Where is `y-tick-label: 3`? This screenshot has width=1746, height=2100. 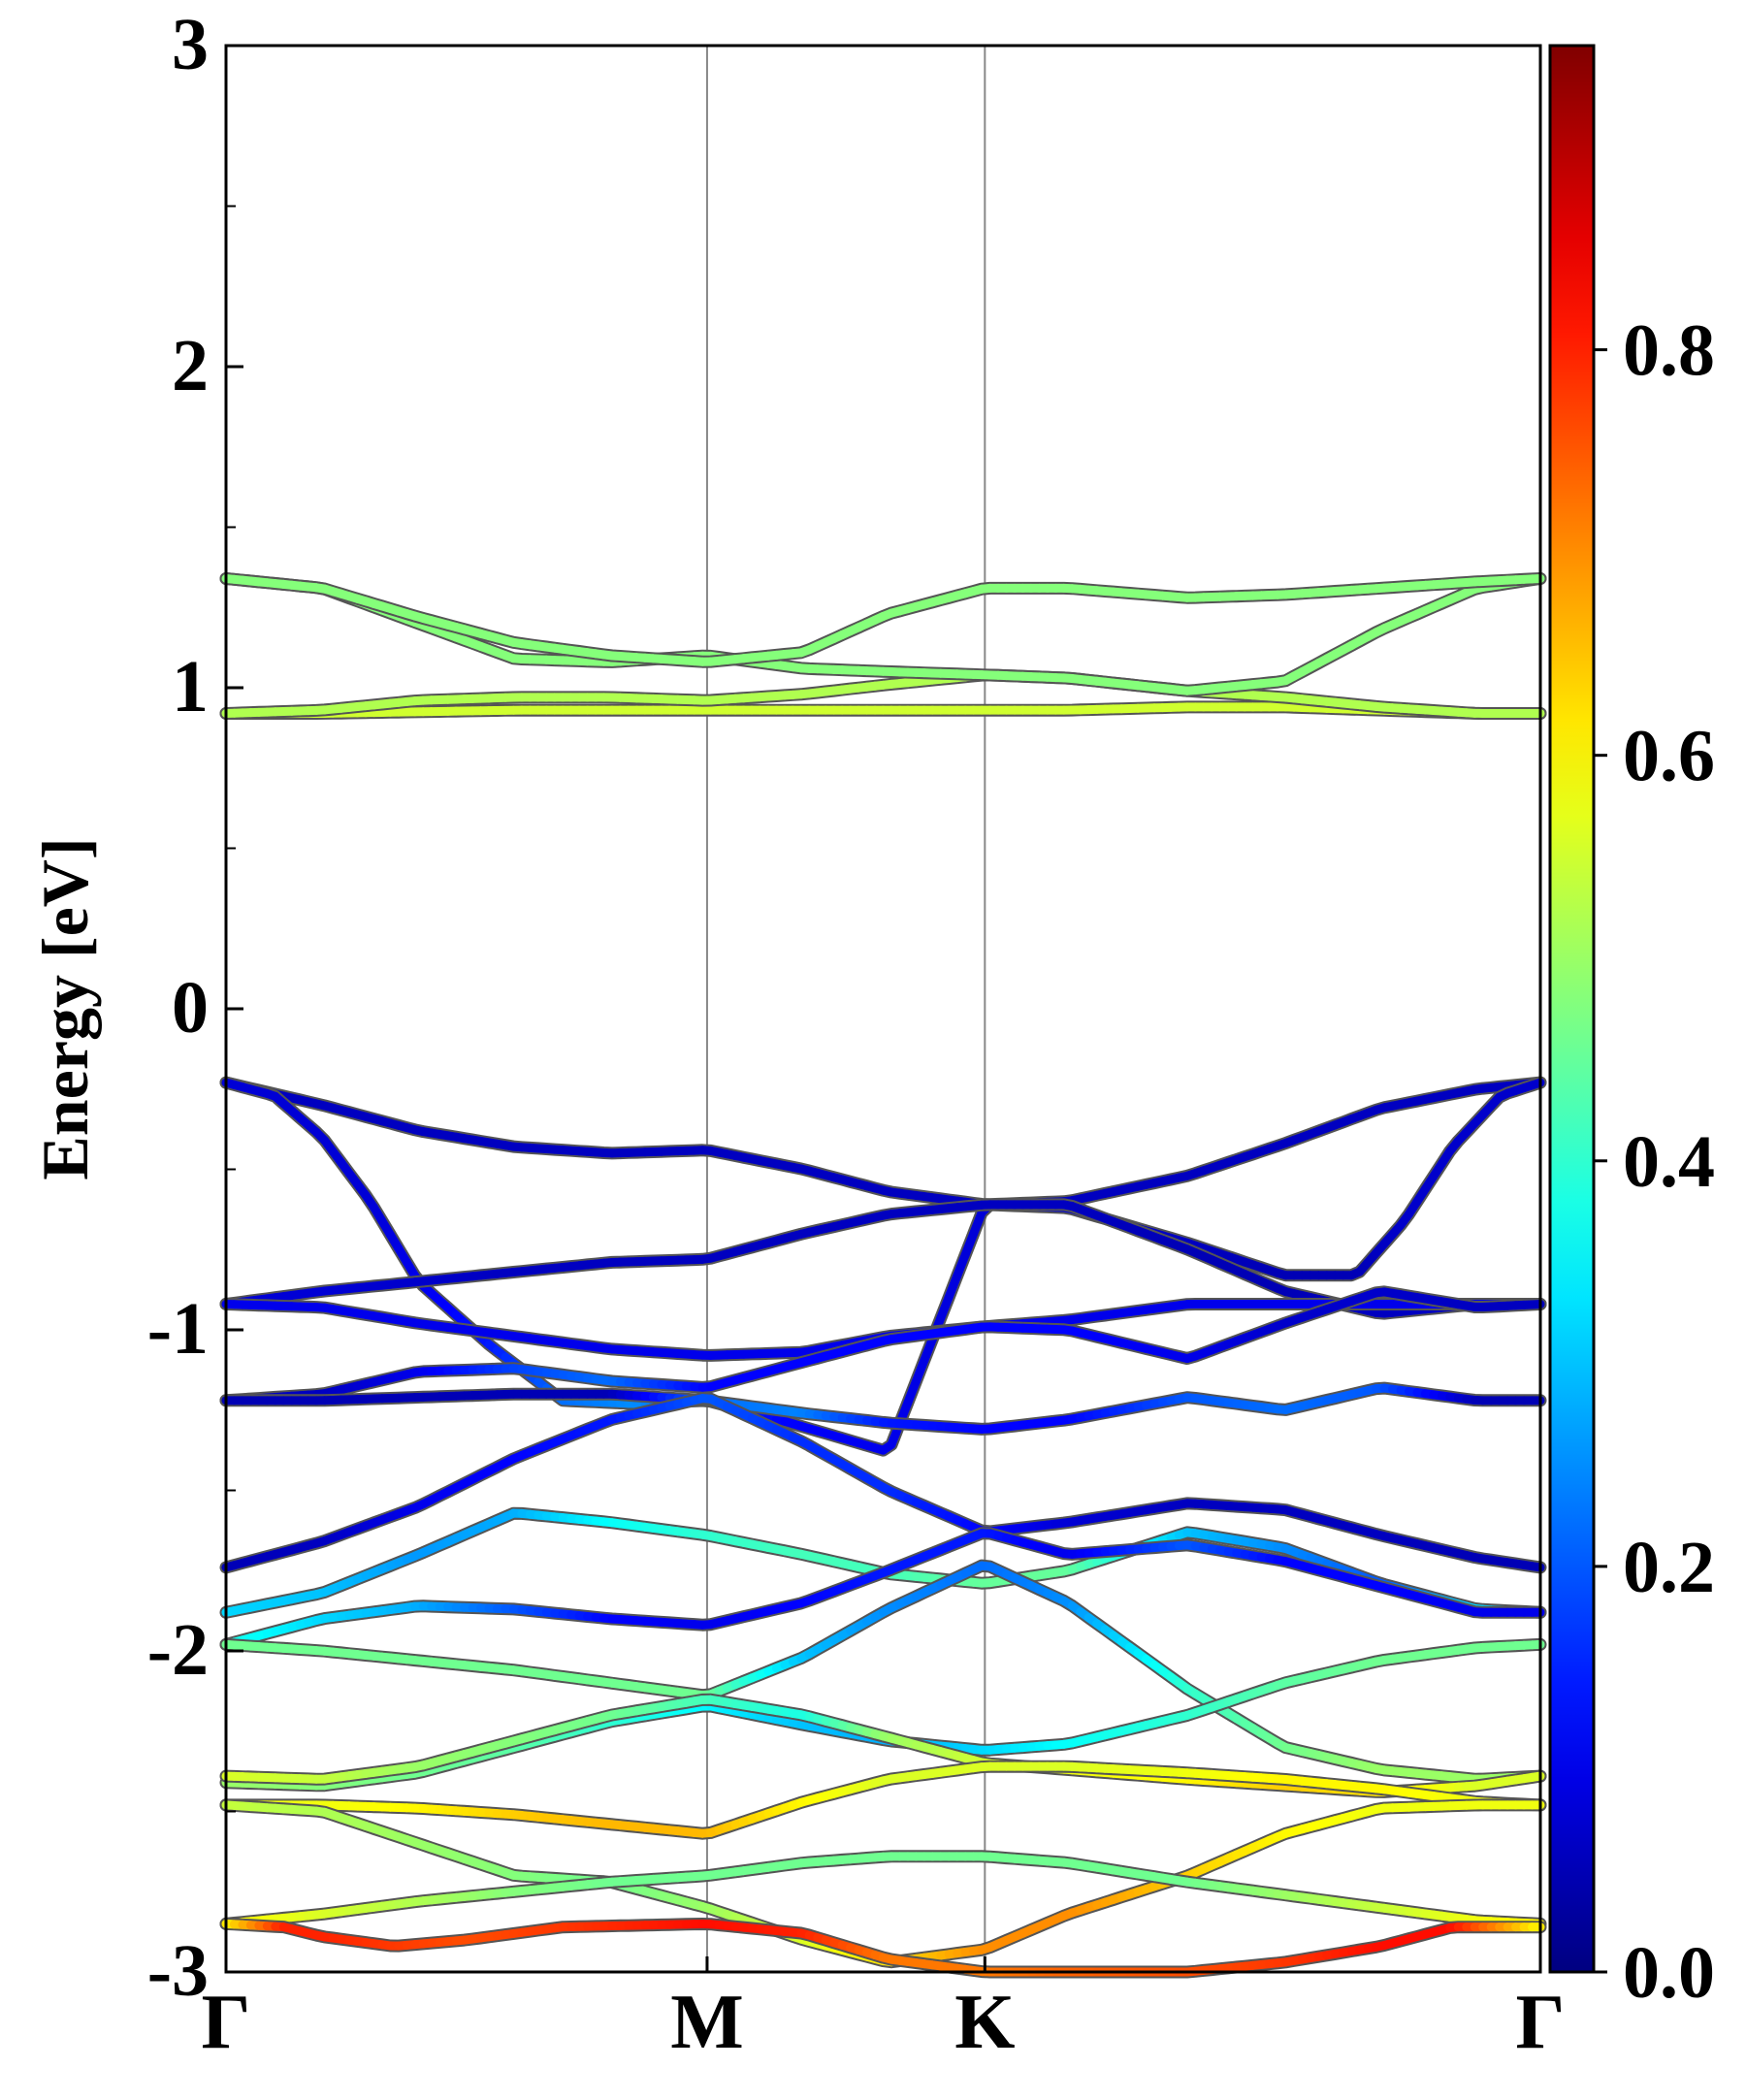 y-tick-label: 3 is located at coordinates (190, 44).